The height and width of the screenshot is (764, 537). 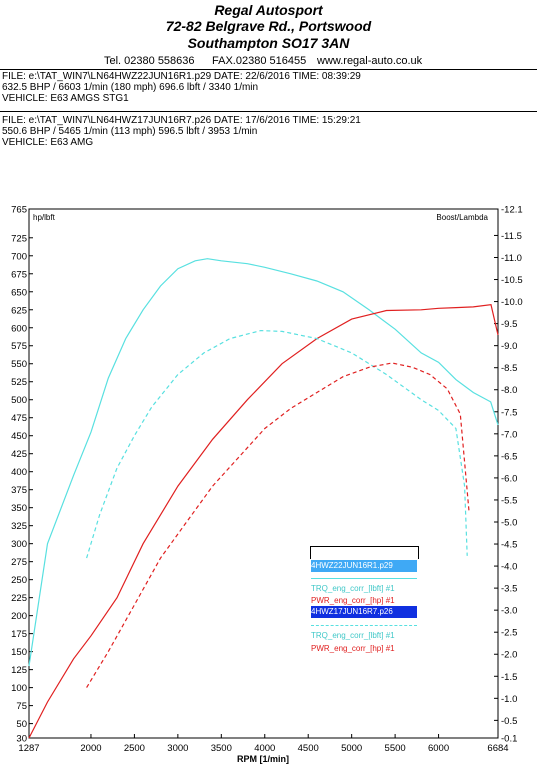 I want to click on x-tick-label: 1287, so click(x=28, y=748).